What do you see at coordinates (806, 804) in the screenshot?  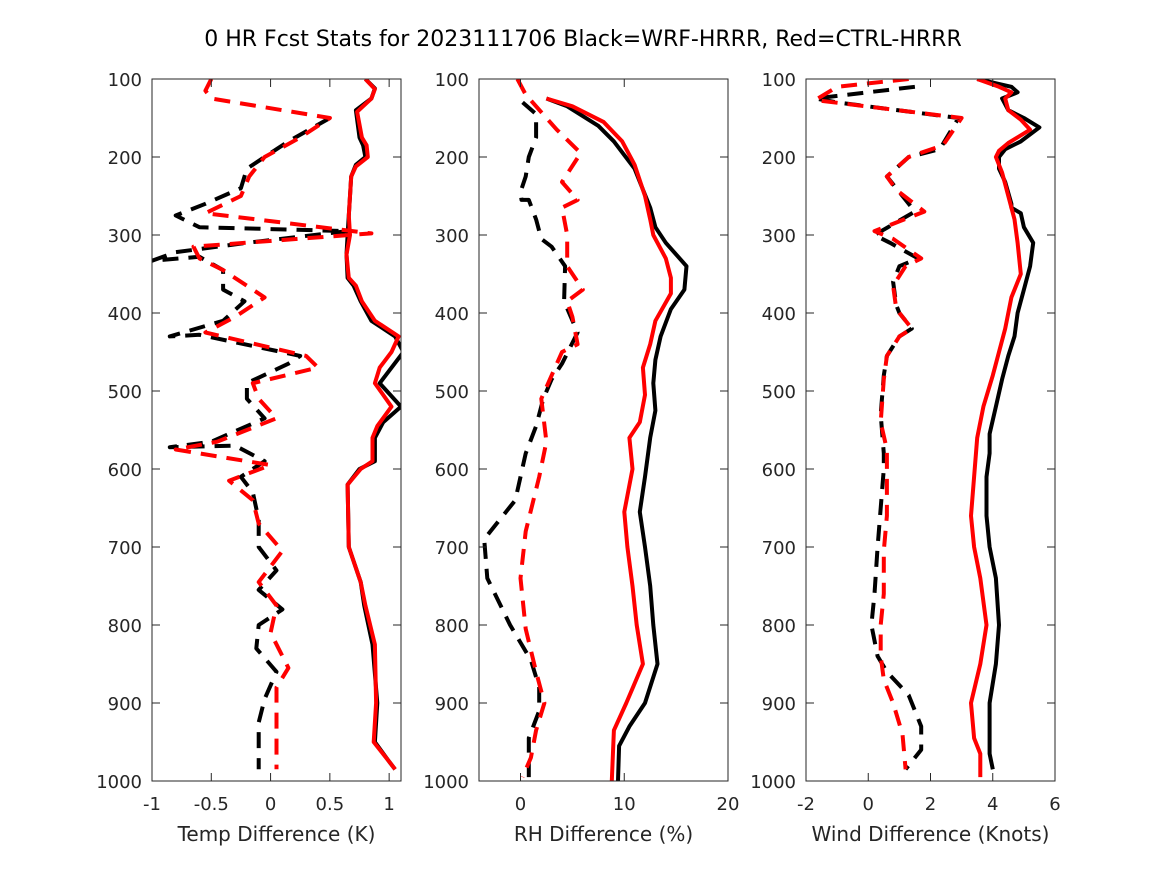 I see `x-tick-label: -2` at bounding box center [806, 804].